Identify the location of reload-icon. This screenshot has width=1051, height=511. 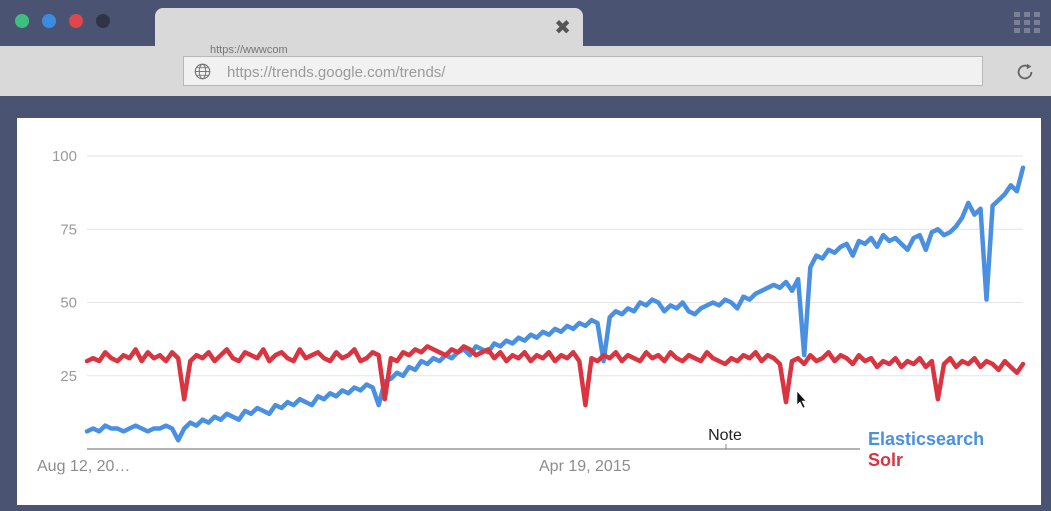
(1025, 72).